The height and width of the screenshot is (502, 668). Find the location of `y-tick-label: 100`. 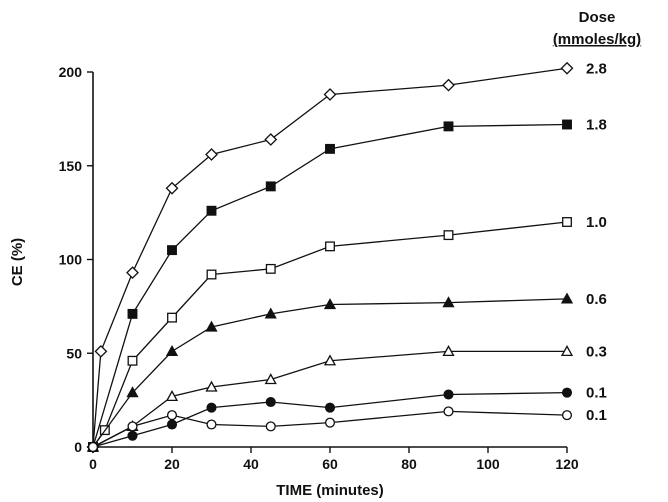

y-tick-label: 100 is located at coordinates (71, 260).